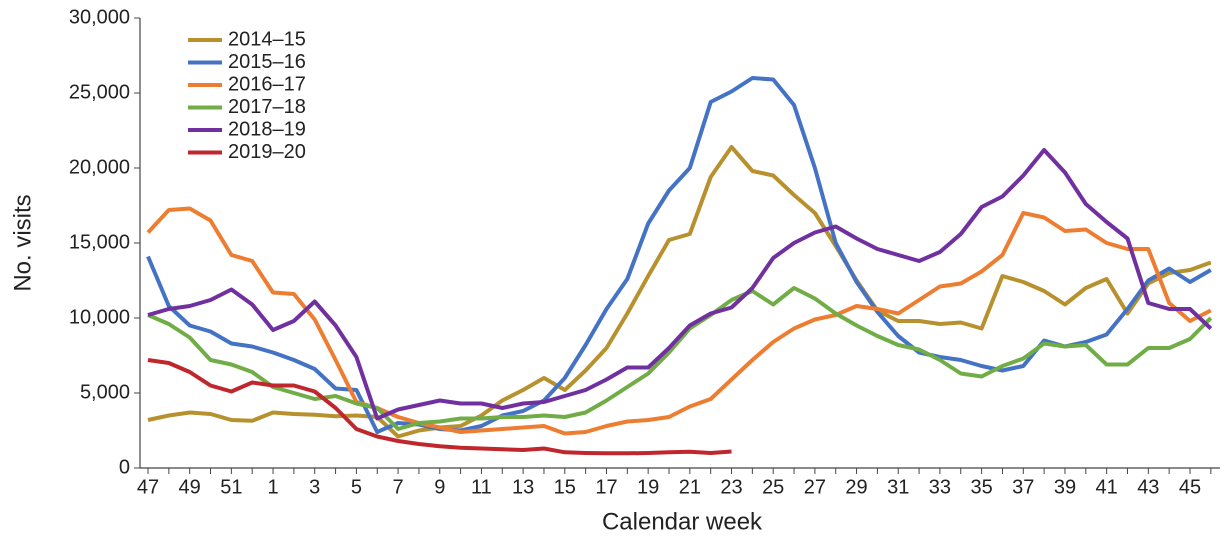 The width and height of the screenshot is (1231, 545). I want to click on x-tick-label: 3, so click(314, 487).